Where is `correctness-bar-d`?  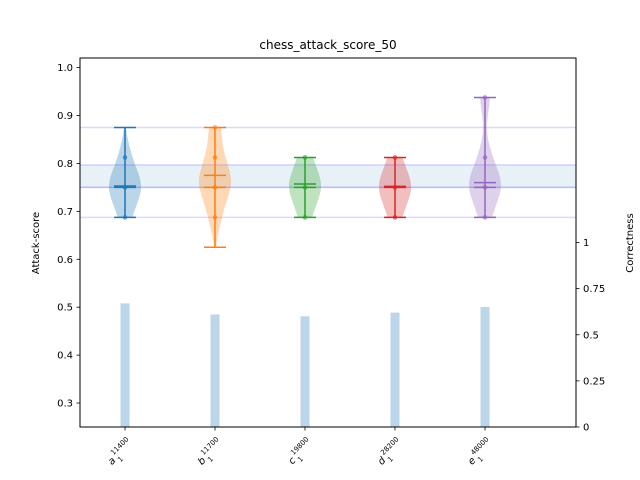 correctness-bar-d is located at coordinates (395, 369).